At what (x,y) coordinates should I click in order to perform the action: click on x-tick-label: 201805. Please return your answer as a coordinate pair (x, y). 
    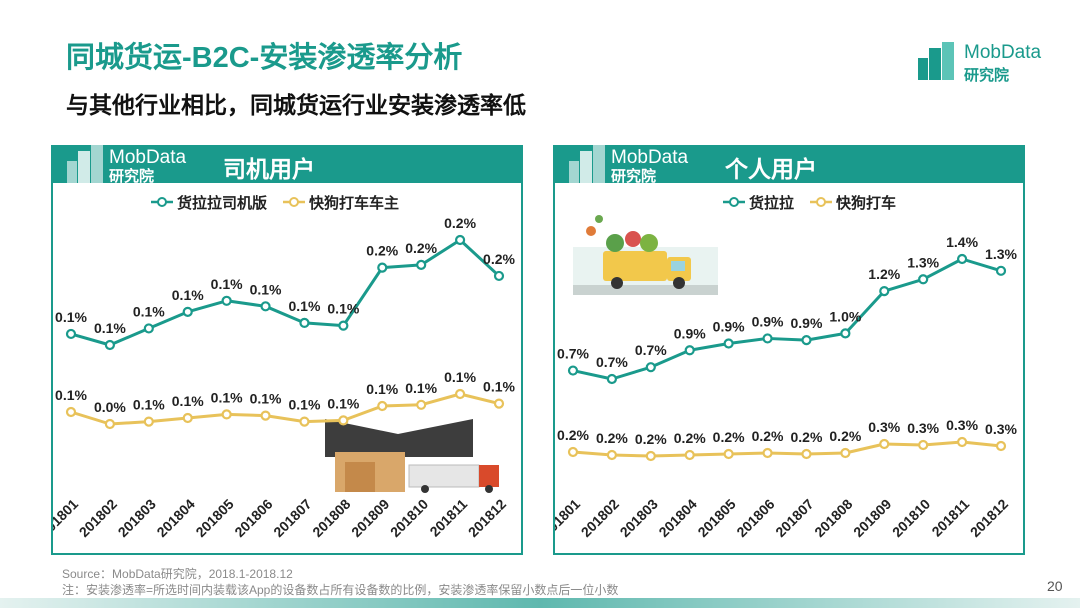
    Looking at the image, I should click on (716, 518).